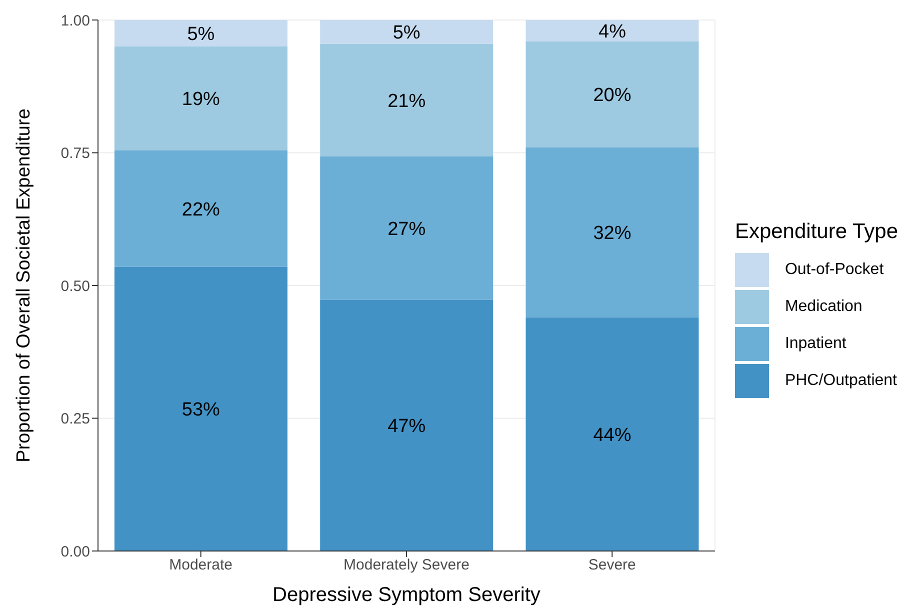  Describe the element at coordinates (815, 344) in the screenshot. I see `legend-label: Inpatient` at that location.